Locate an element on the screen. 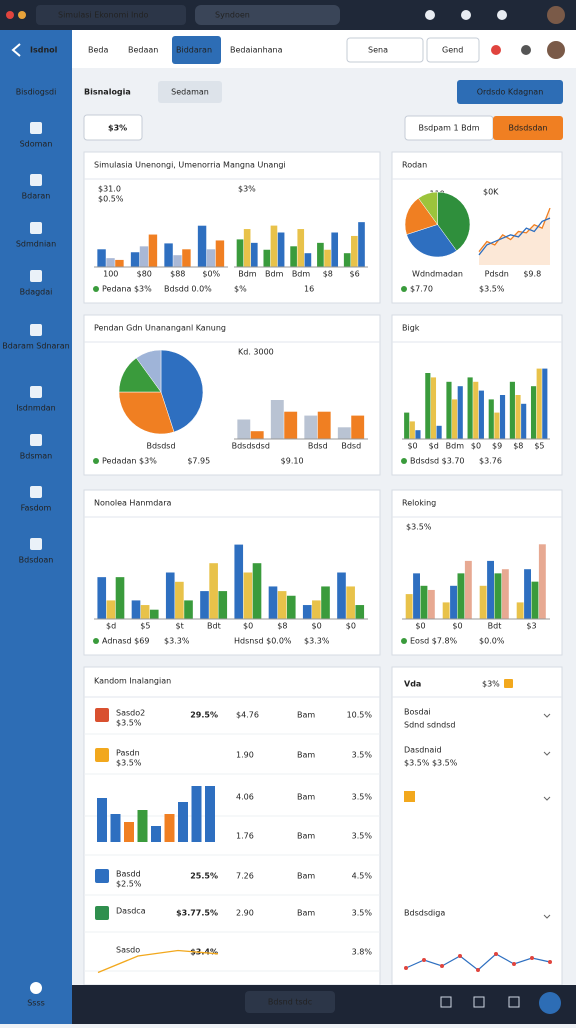 This screenshot has width=576, height=1028. filter-text: Bsdpam 1 Bdm is located at coordinates (448, 128).